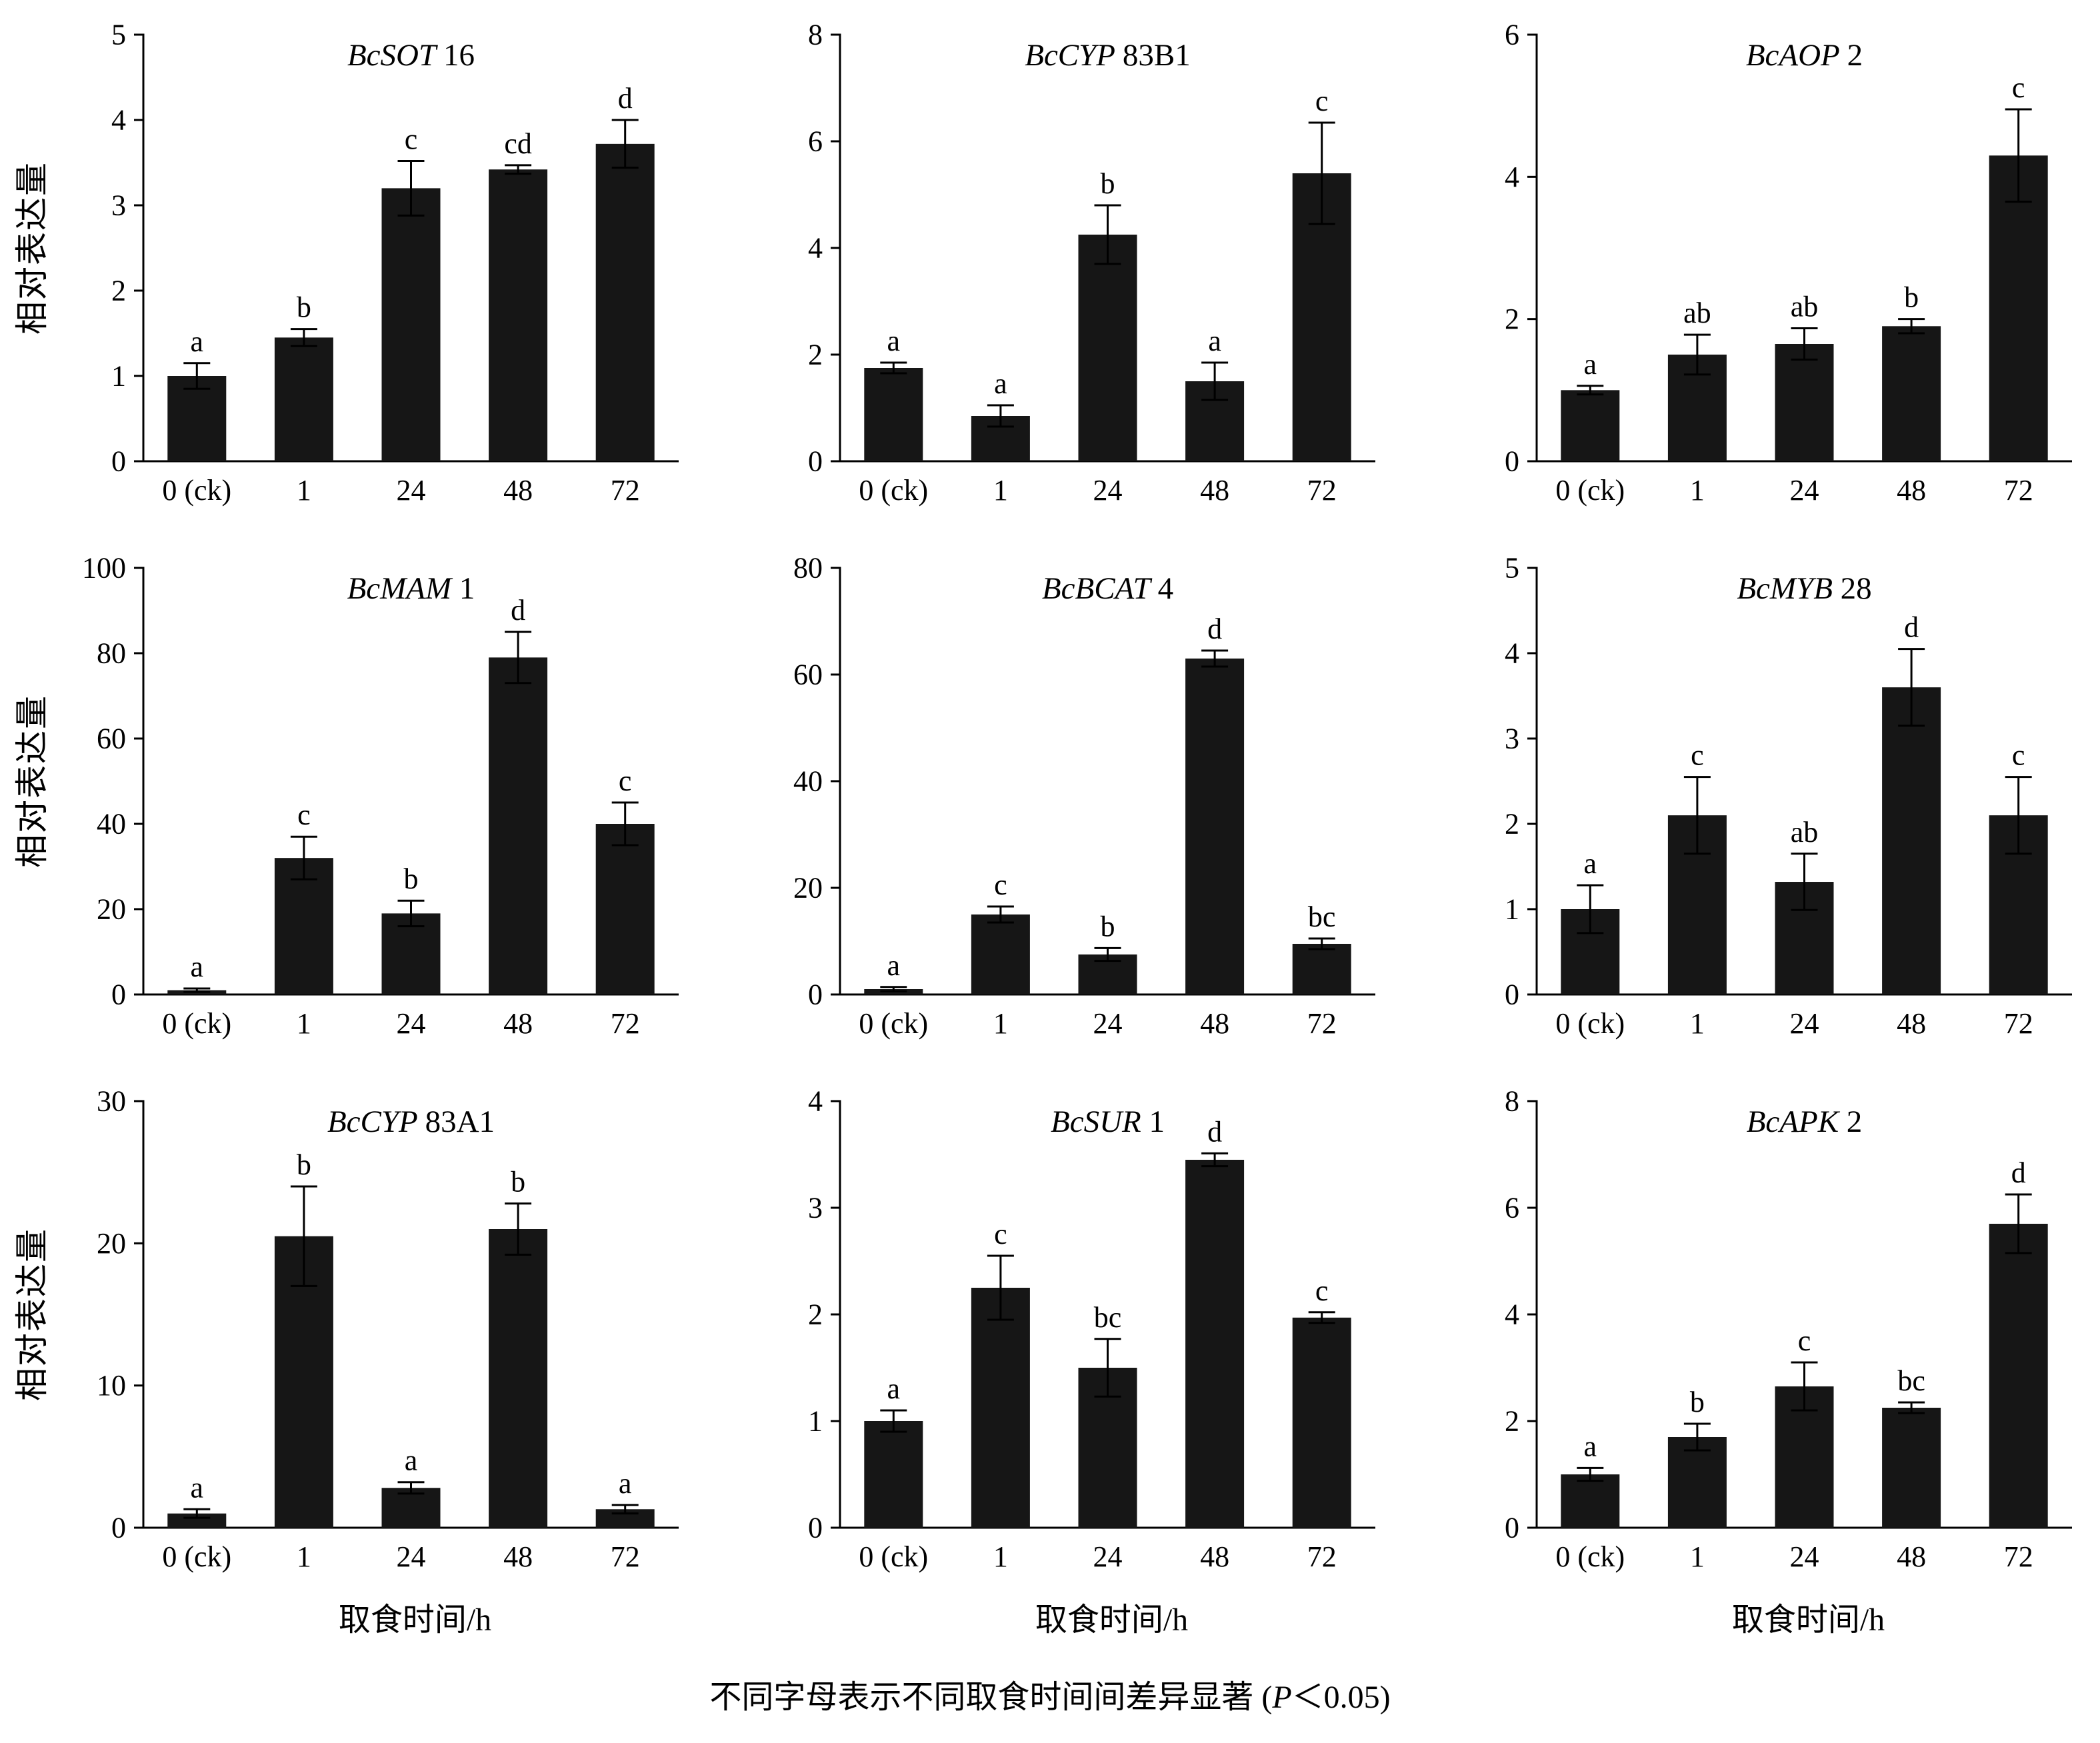  I want to click on significance-letter: cd, so click(518, 143).